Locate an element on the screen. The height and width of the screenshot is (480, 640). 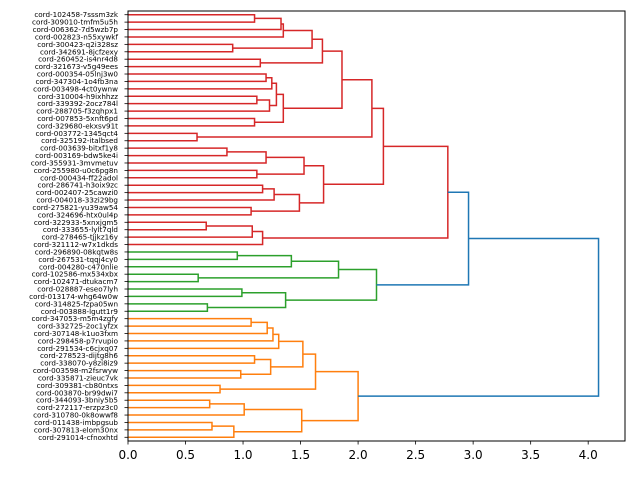
dendrogram-link-g3 is located at coordinates (163, 278).